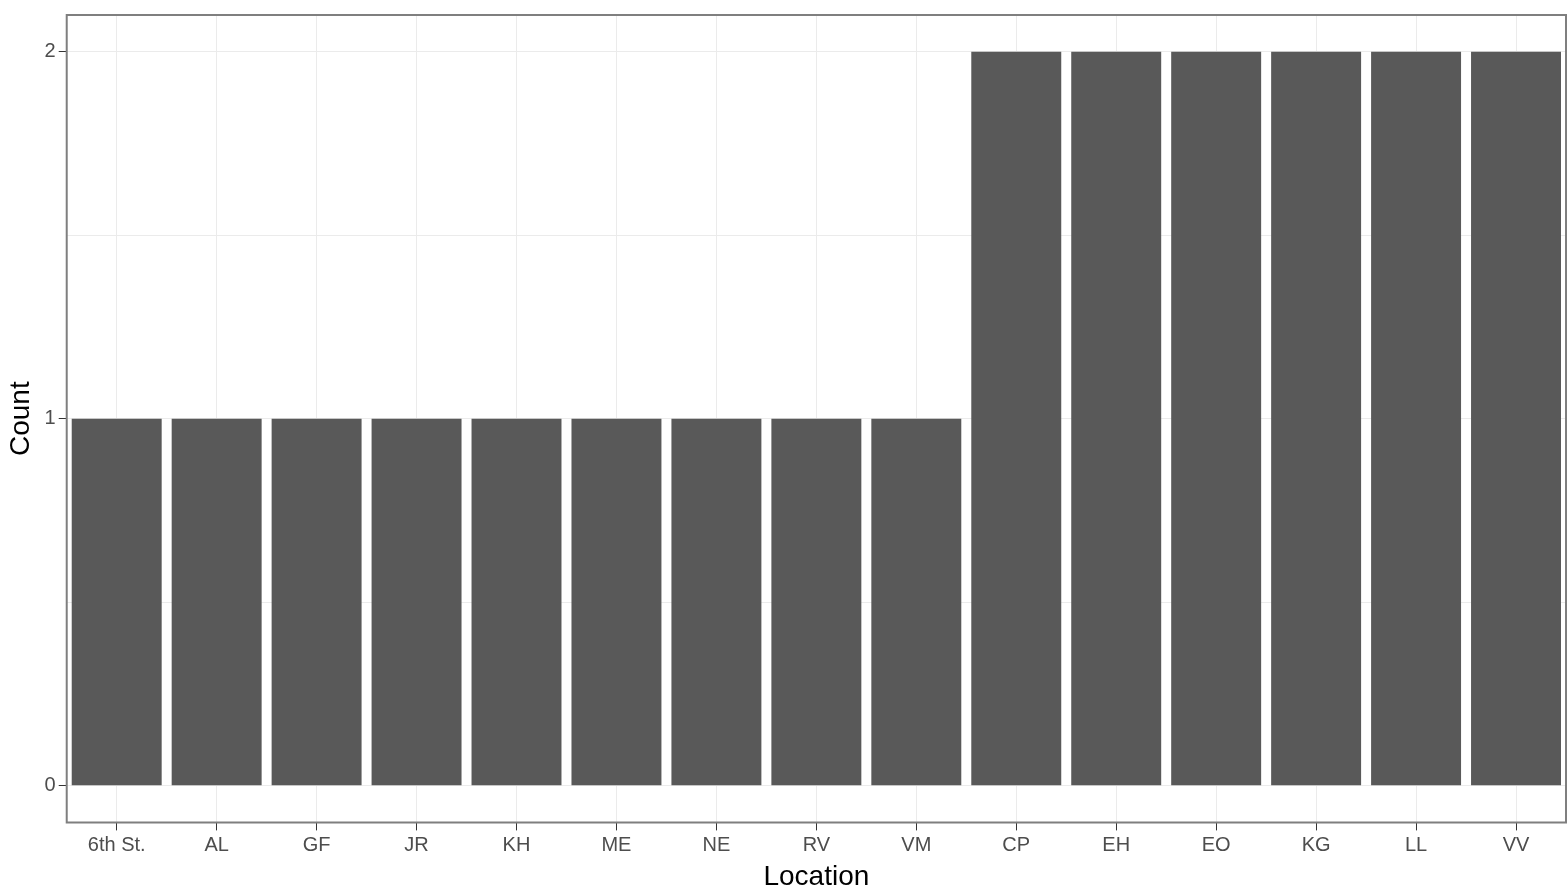 The width and height of the screenshot is (1567, 894). I want to click on x-tick-label: LL, so click(1416, 843).